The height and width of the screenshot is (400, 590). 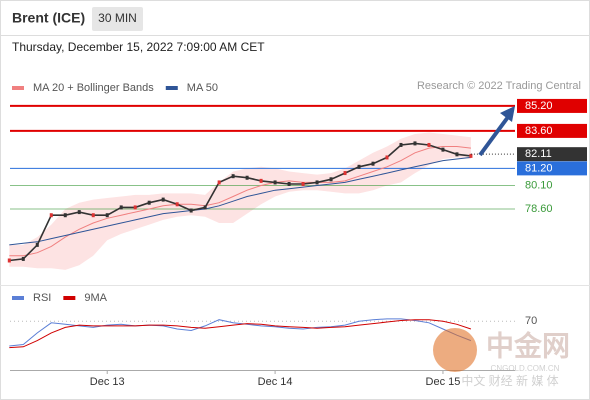 I want to click on x-tick-label: Dec 14, so click(x=275, y=382).